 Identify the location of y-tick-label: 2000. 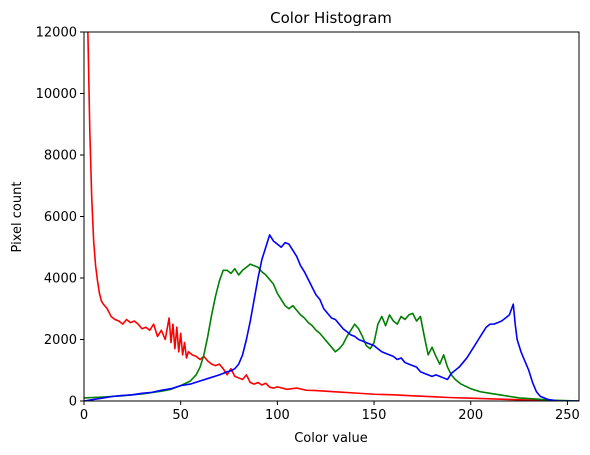
(60, 340).